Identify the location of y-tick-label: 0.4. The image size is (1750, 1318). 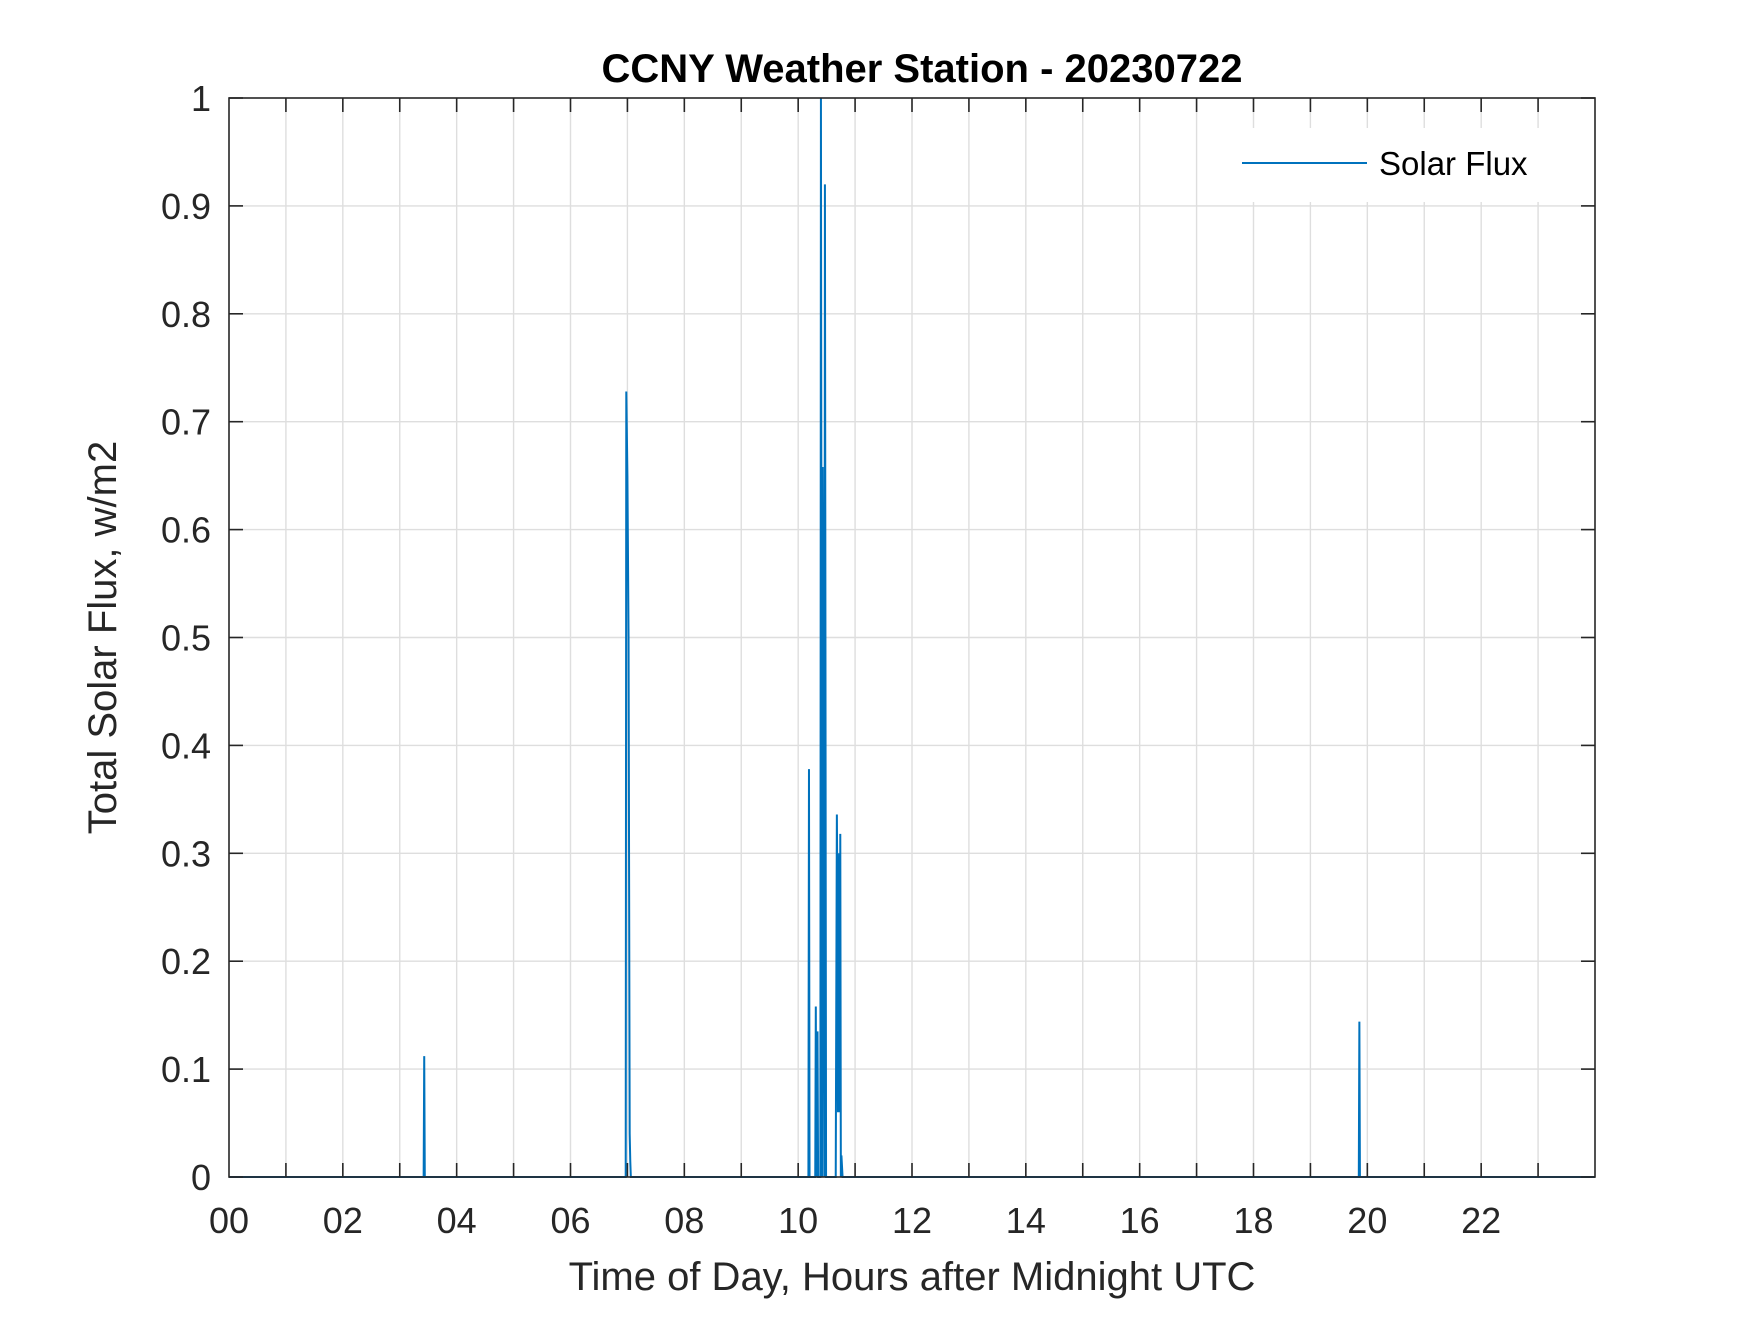
(186, 745).